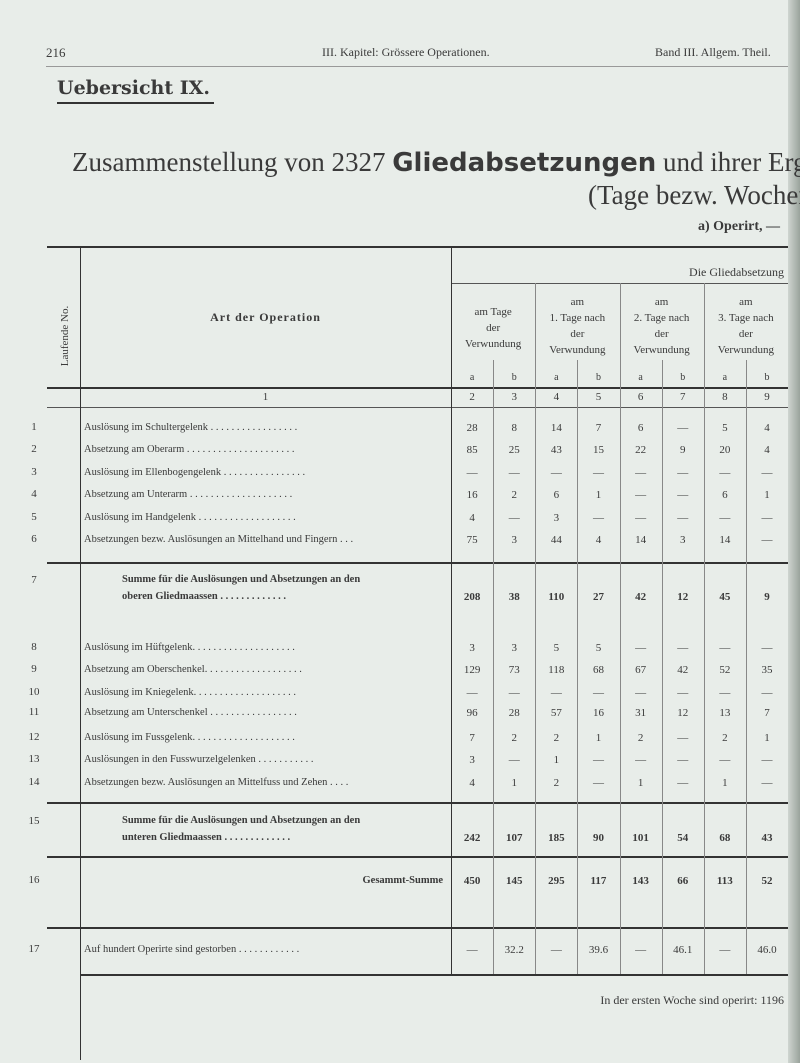  What do you see at coordinates (229, 162) in the screenshot?
I see `title-prefix: Zusammenstellung von 2327` at bounding box center [229, 162].